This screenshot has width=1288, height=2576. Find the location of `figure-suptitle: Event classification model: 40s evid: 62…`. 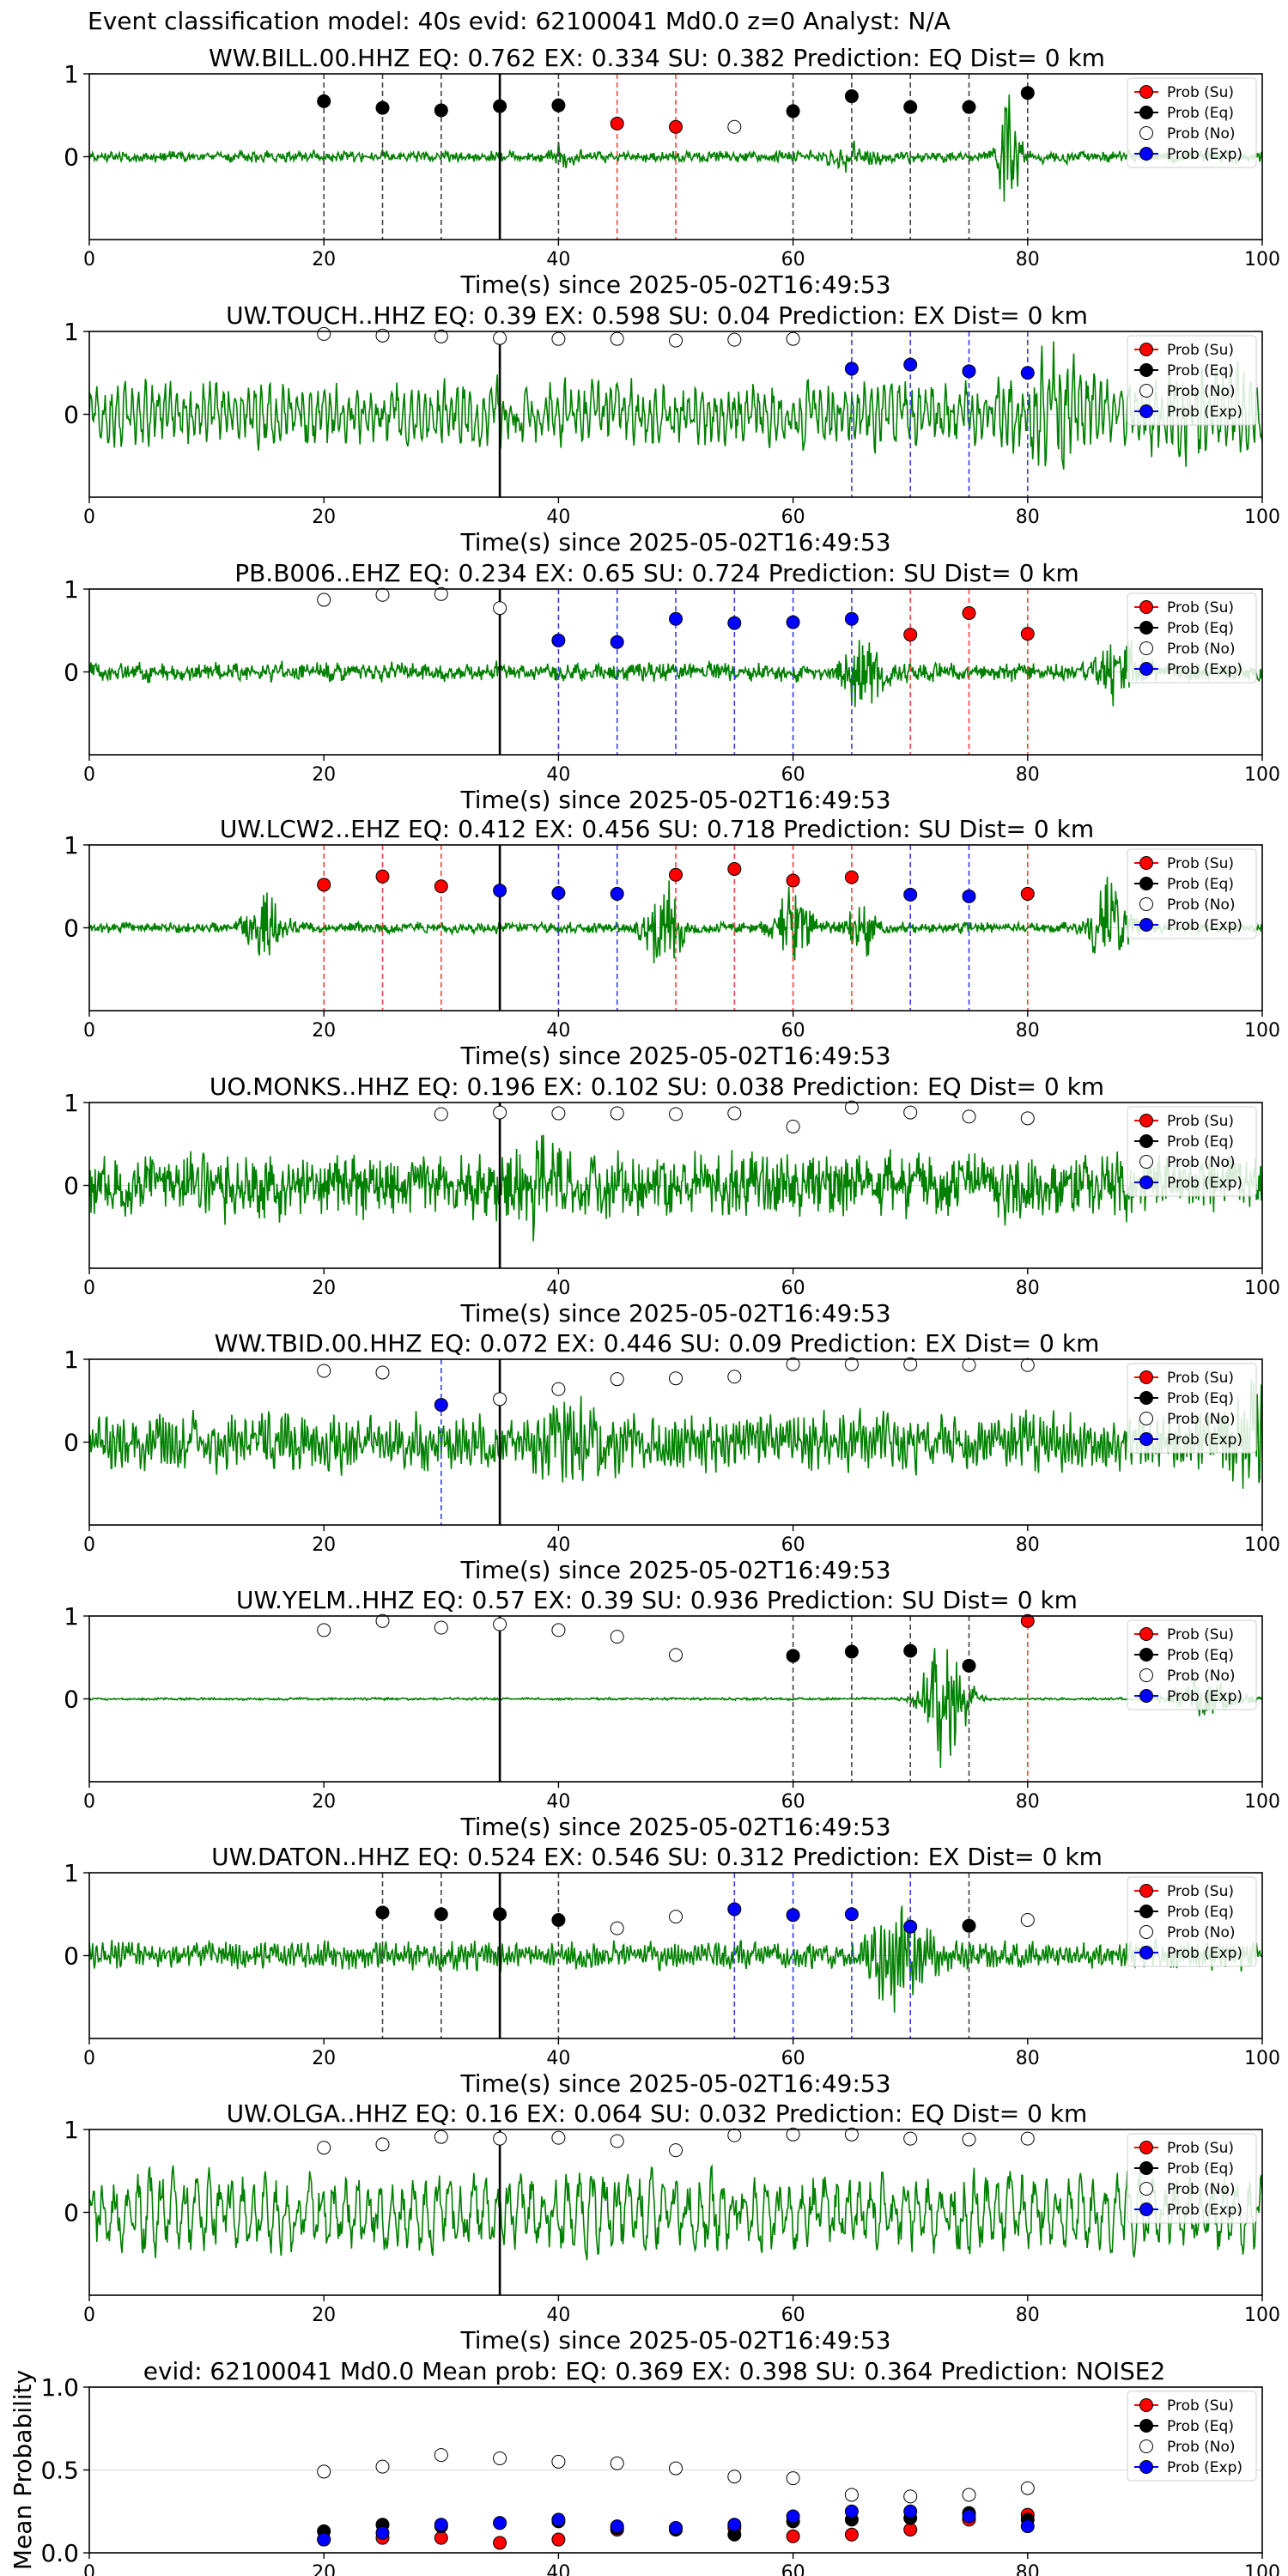

figure-suptitle: Event classification model: 40s evid: 62… is located at coordinates (519, 21).